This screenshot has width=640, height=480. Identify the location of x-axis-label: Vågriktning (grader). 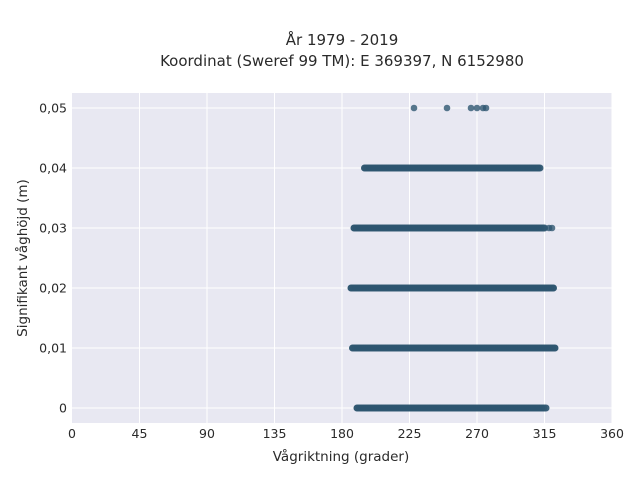
(341, 456).